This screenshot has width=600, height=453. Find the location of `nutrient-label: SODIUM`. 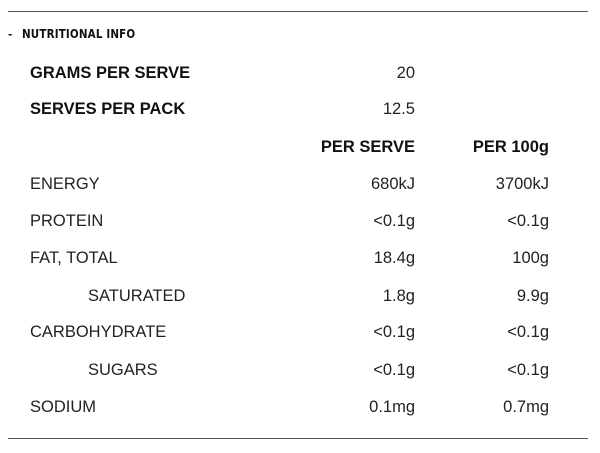

nutrient-label: SODIUM is located at coordinates (63, 407).